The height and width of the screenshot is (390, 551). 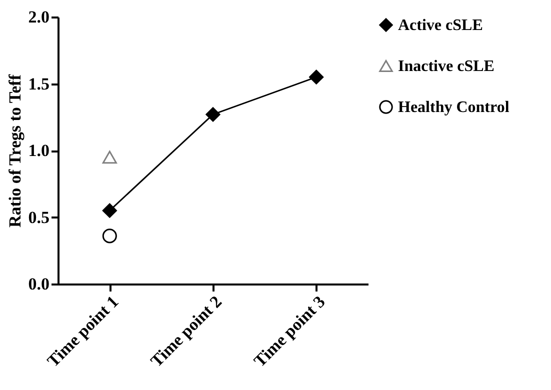 What do you see at coordinates (39, 17) in the screenshot?
I see `y-tick-label: 2.0` at bounding box center [39, 17].